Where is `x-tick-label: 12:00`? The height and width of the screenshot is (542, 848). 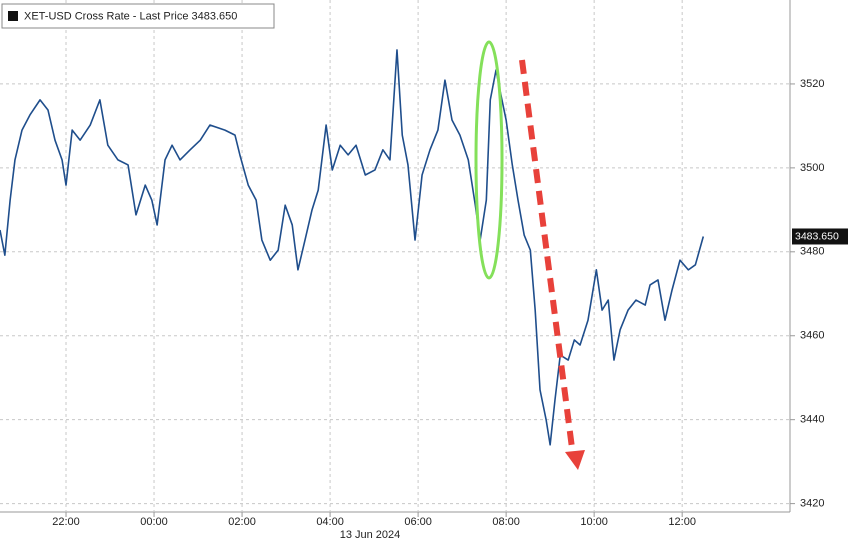 x-tick-label: 12:00 is located at coordinates (682, 522).